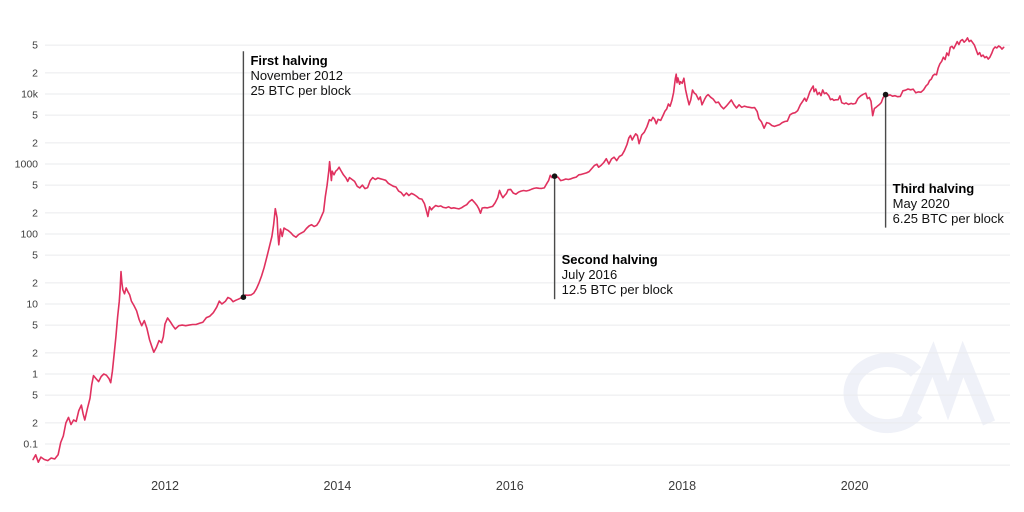 This screenshot has height=512, width=1024. Describe the element at coordinates (855, 486) in the screenshot. I see `x-tick-label: 2020` at that location.